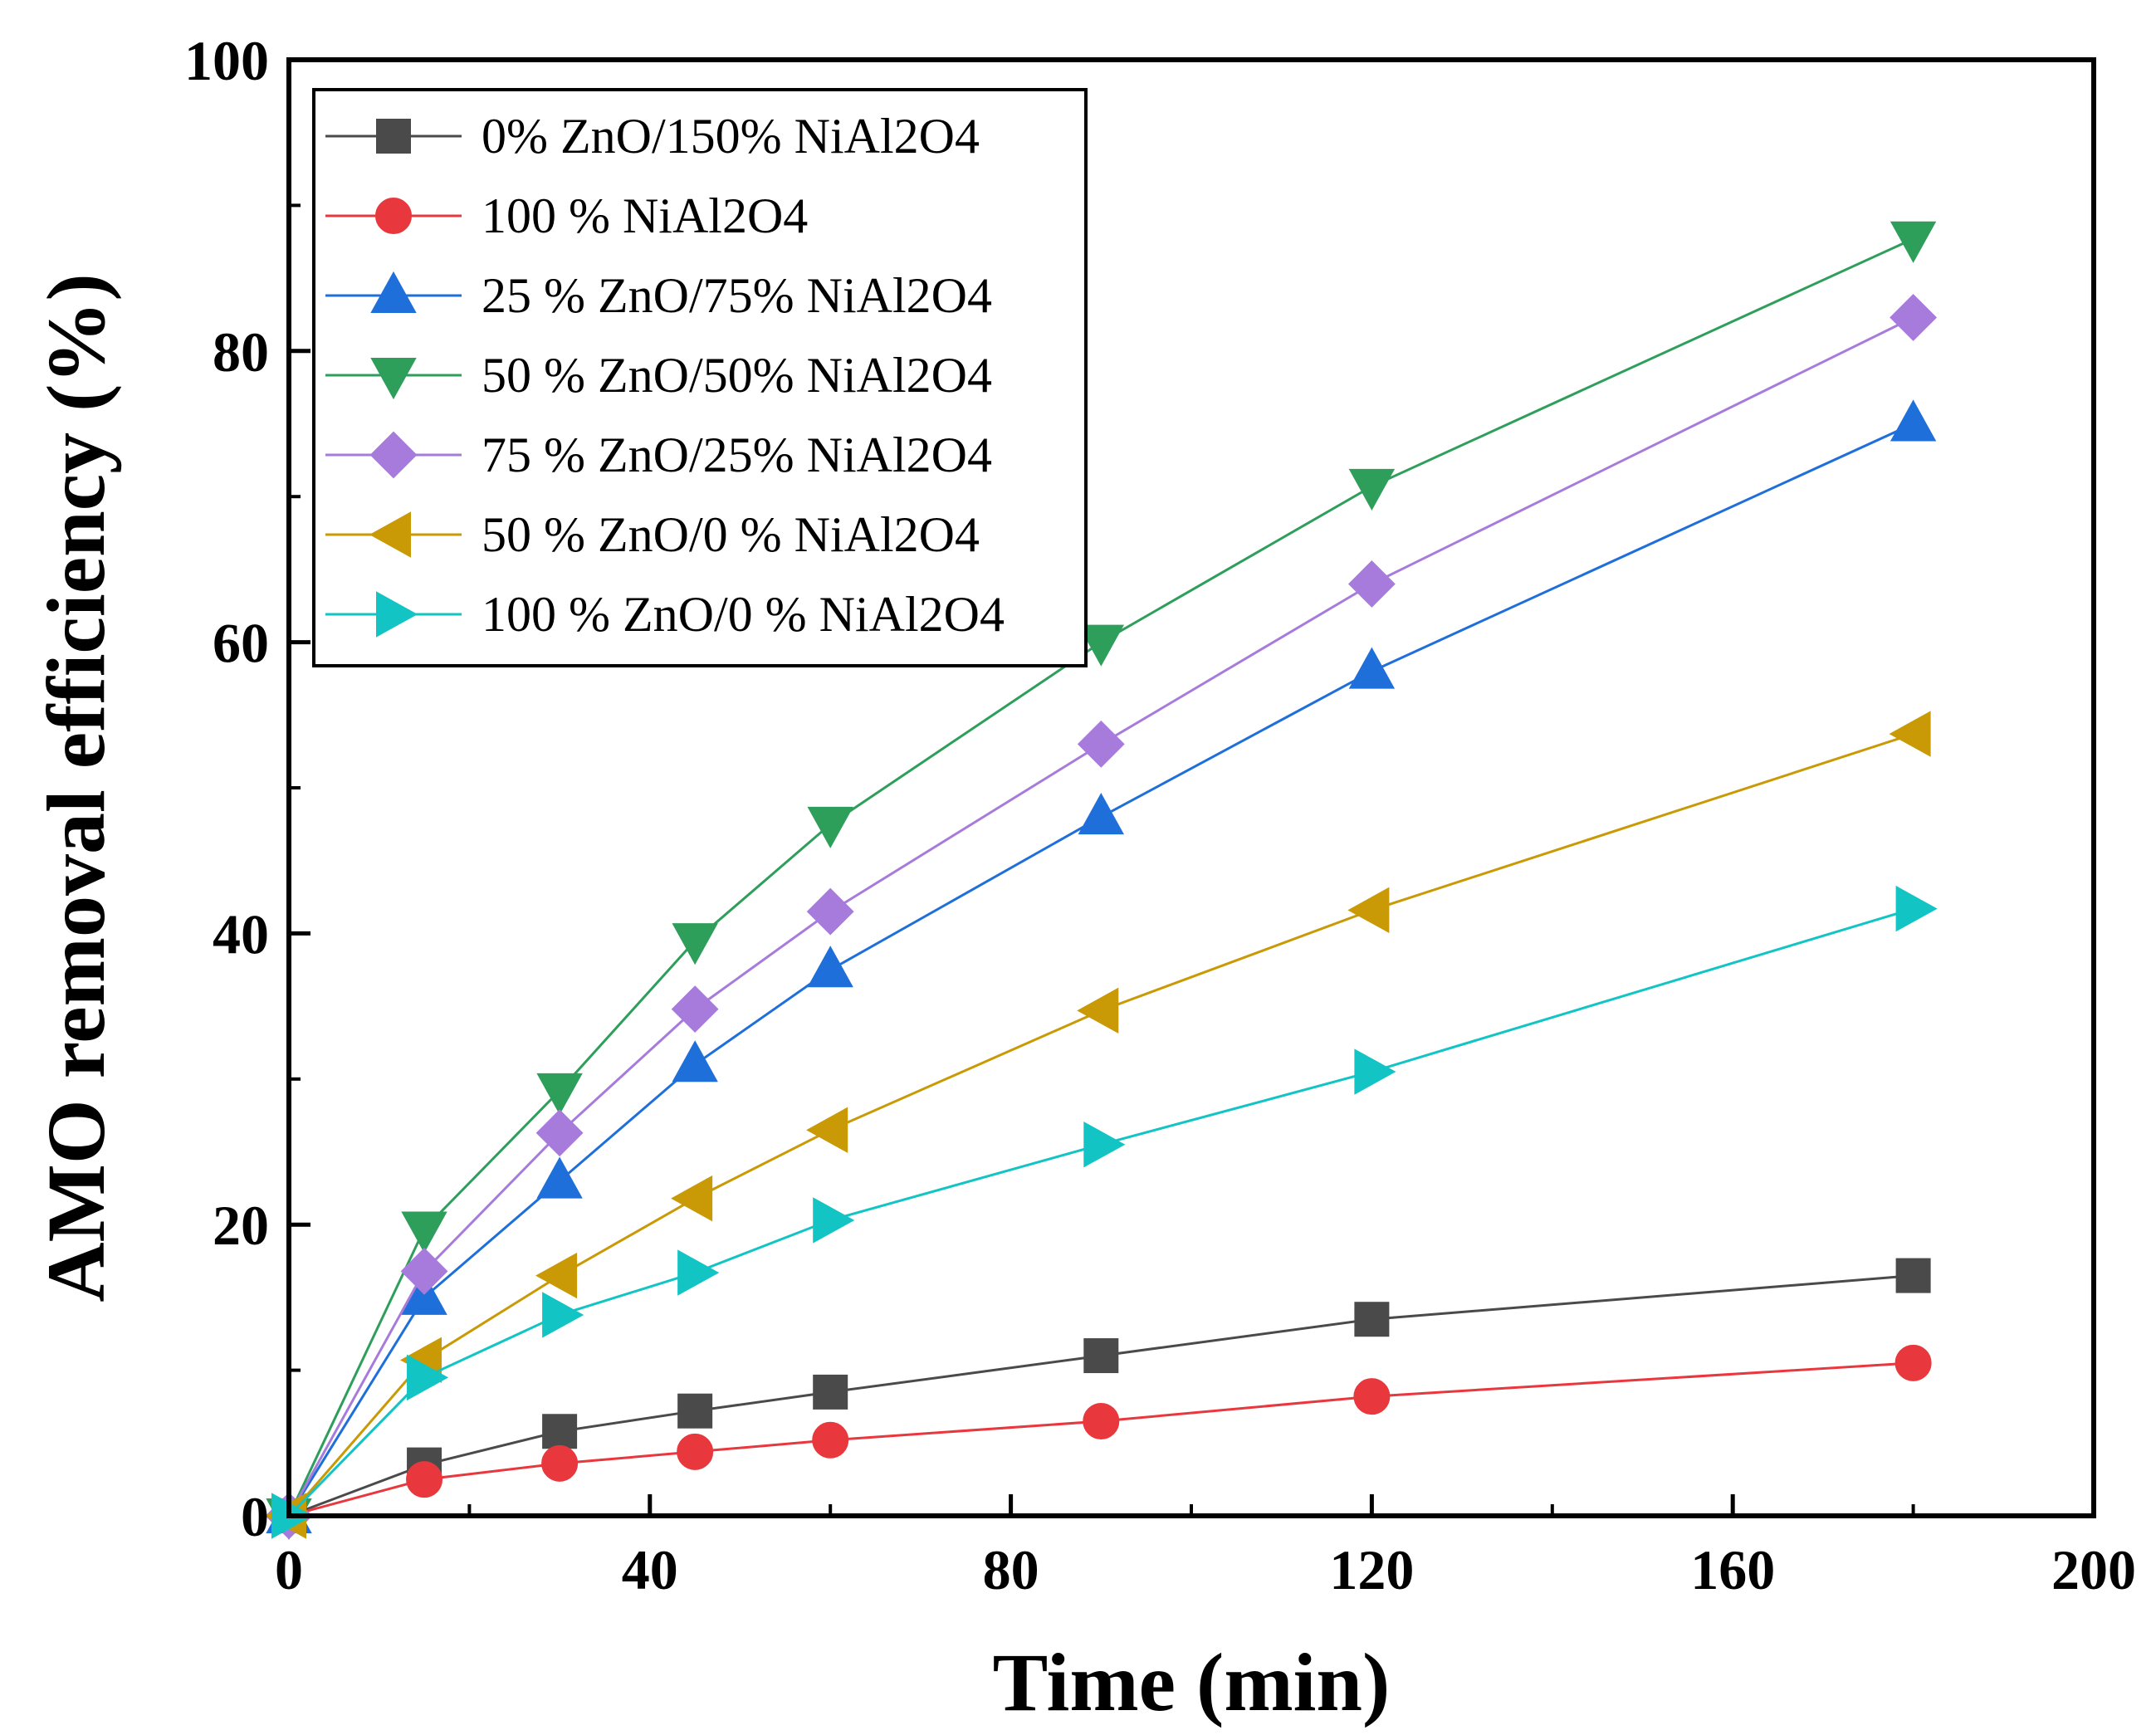 The image size is (2156, 1735). I want to click on y-axis-title: AMO removal efficiency (%), so click(76, 787).